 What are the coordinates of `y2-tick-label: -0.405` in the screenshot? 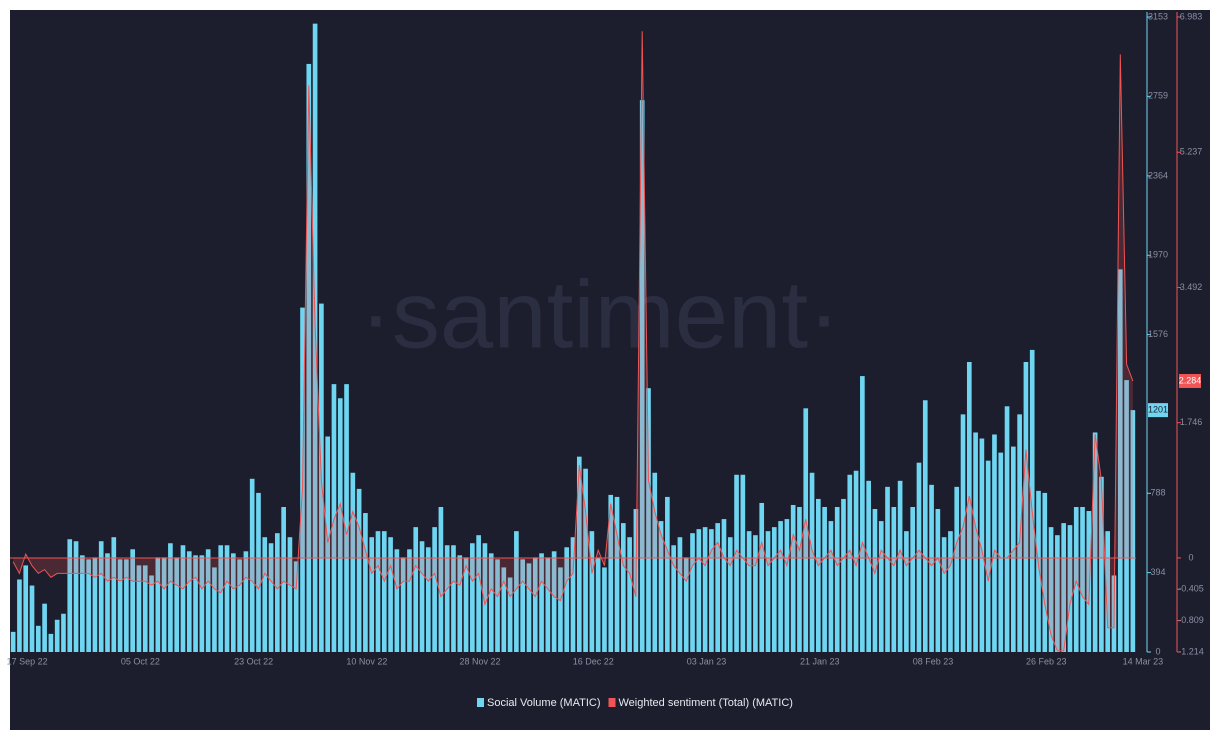 It's located at (1191, 589).